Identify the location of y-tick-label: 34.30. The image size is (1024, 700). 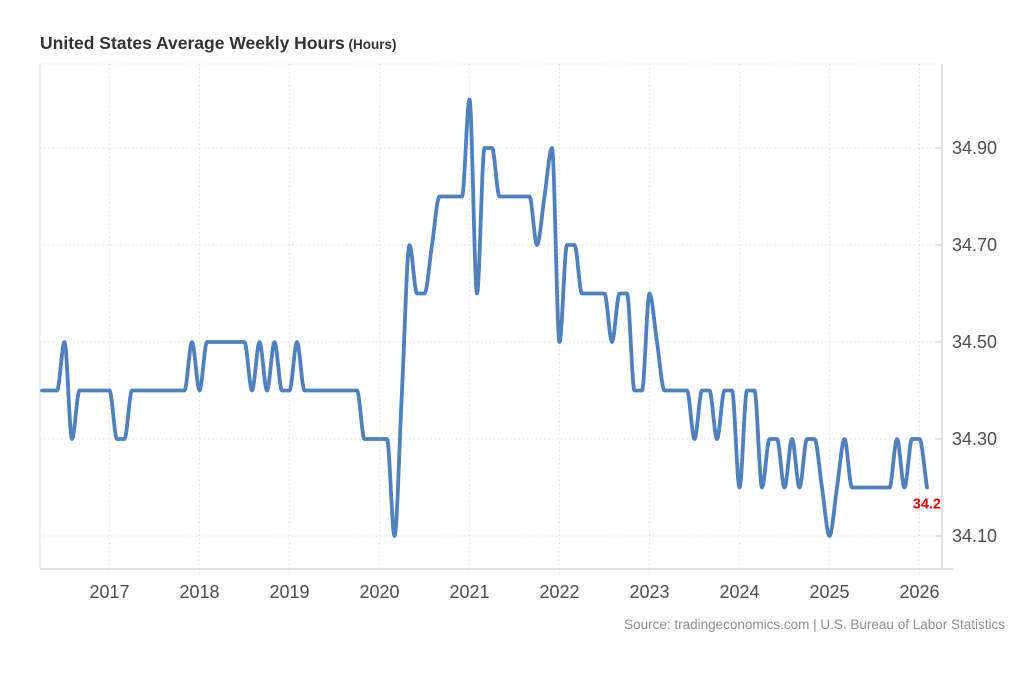
(974, 439).